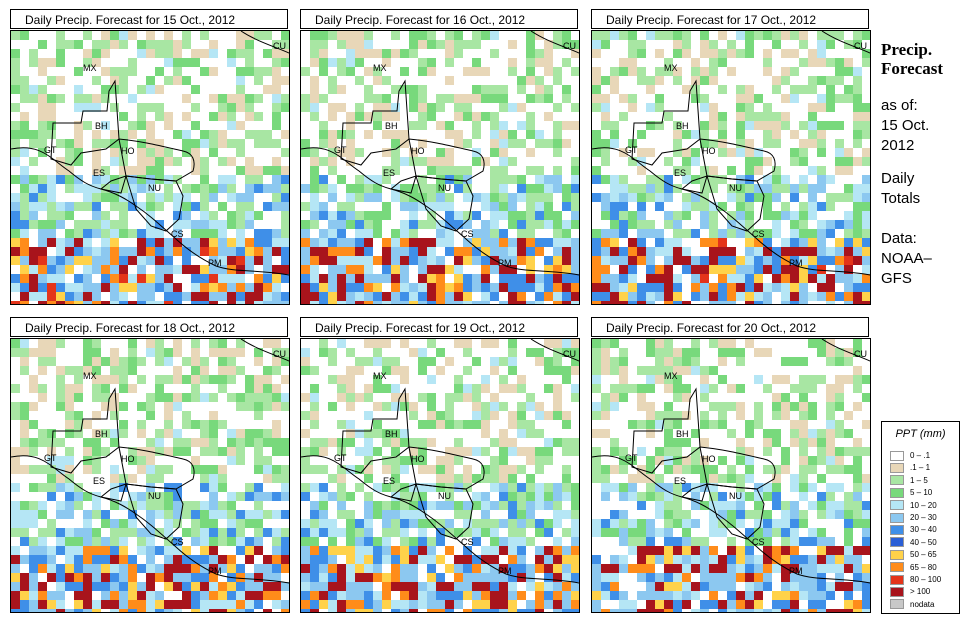  I want to click on panel-title: Daily Precip. Forecast for 16 Oct., 2012, so click(439, 19).